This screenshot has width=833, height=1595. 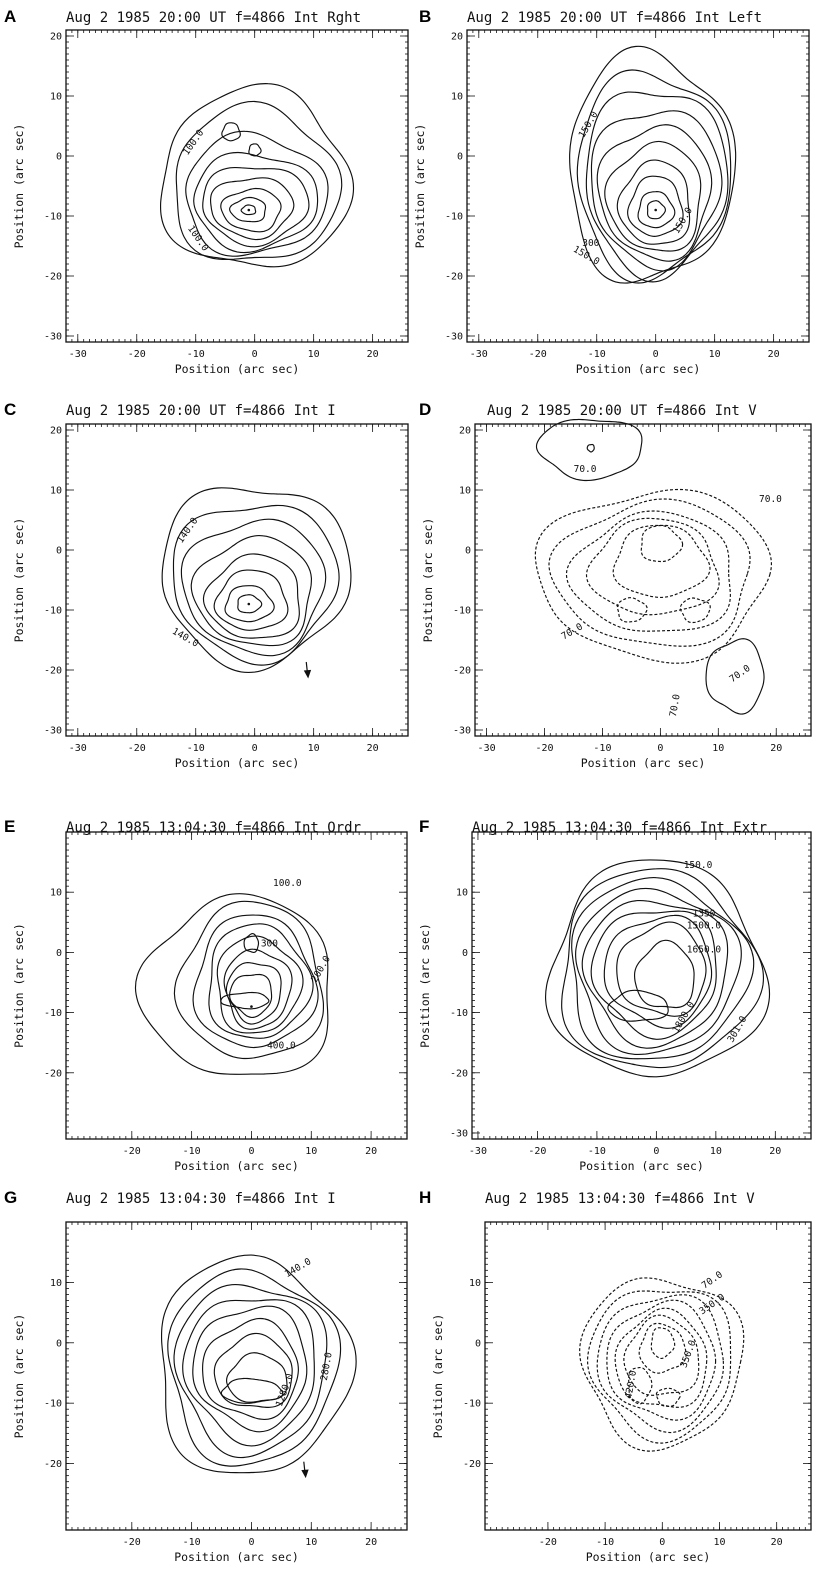 I want to click on panel-letter: H, so click(x=425, y=1197).